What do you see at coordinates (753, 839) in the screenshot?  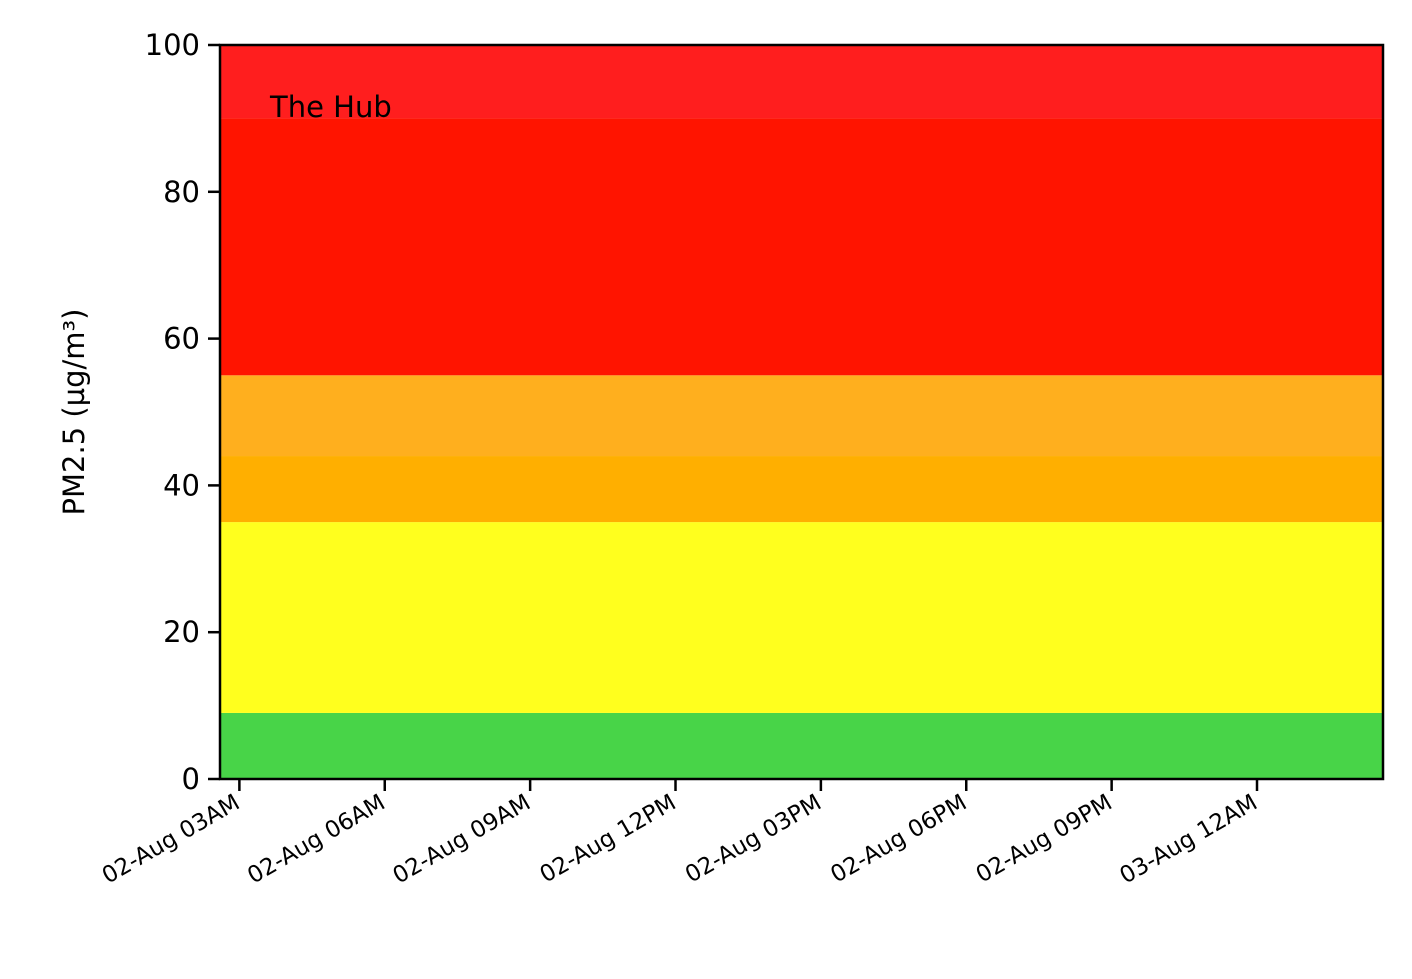 I see `x-tick-label: 02-Aug 03PM` at bounding box center [753, 839].